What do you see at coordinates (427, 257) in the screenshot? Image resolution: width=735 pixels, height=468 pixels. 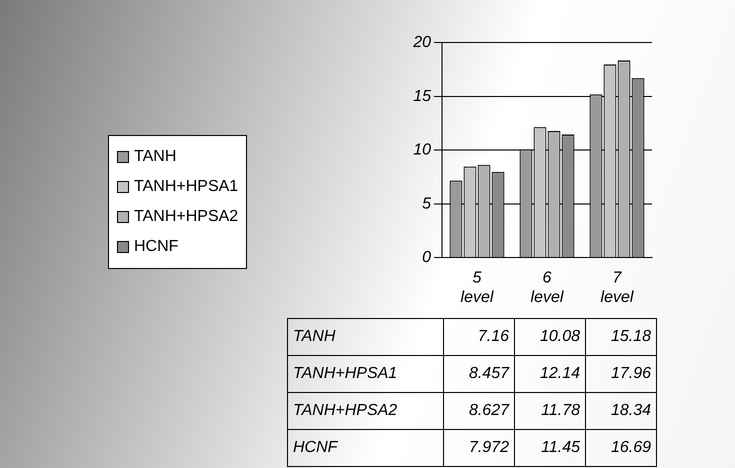 I see `y-tick-label: 0` at bounding box center [427, 257].